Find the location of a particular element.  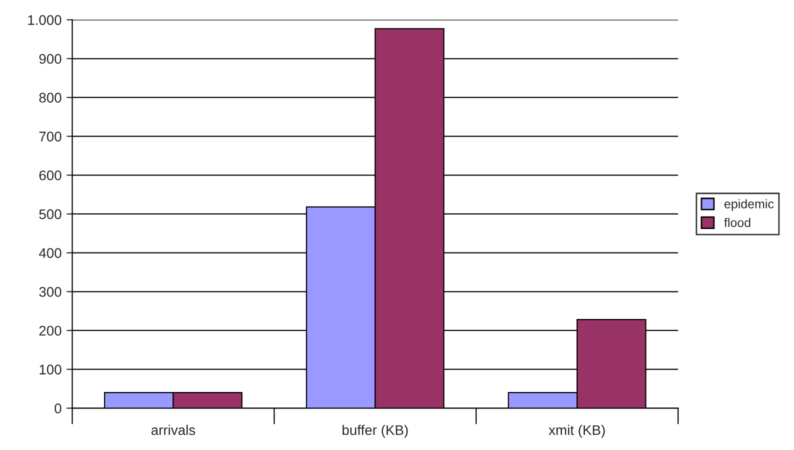

legend-label: flood is located at coordinates (737, 223).